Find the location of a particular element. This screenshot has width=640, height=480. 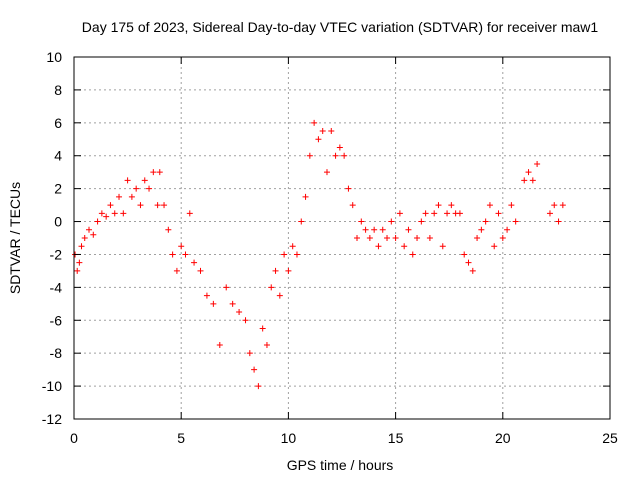

y-tick-label: -6 is located at coordinates (56, 320).